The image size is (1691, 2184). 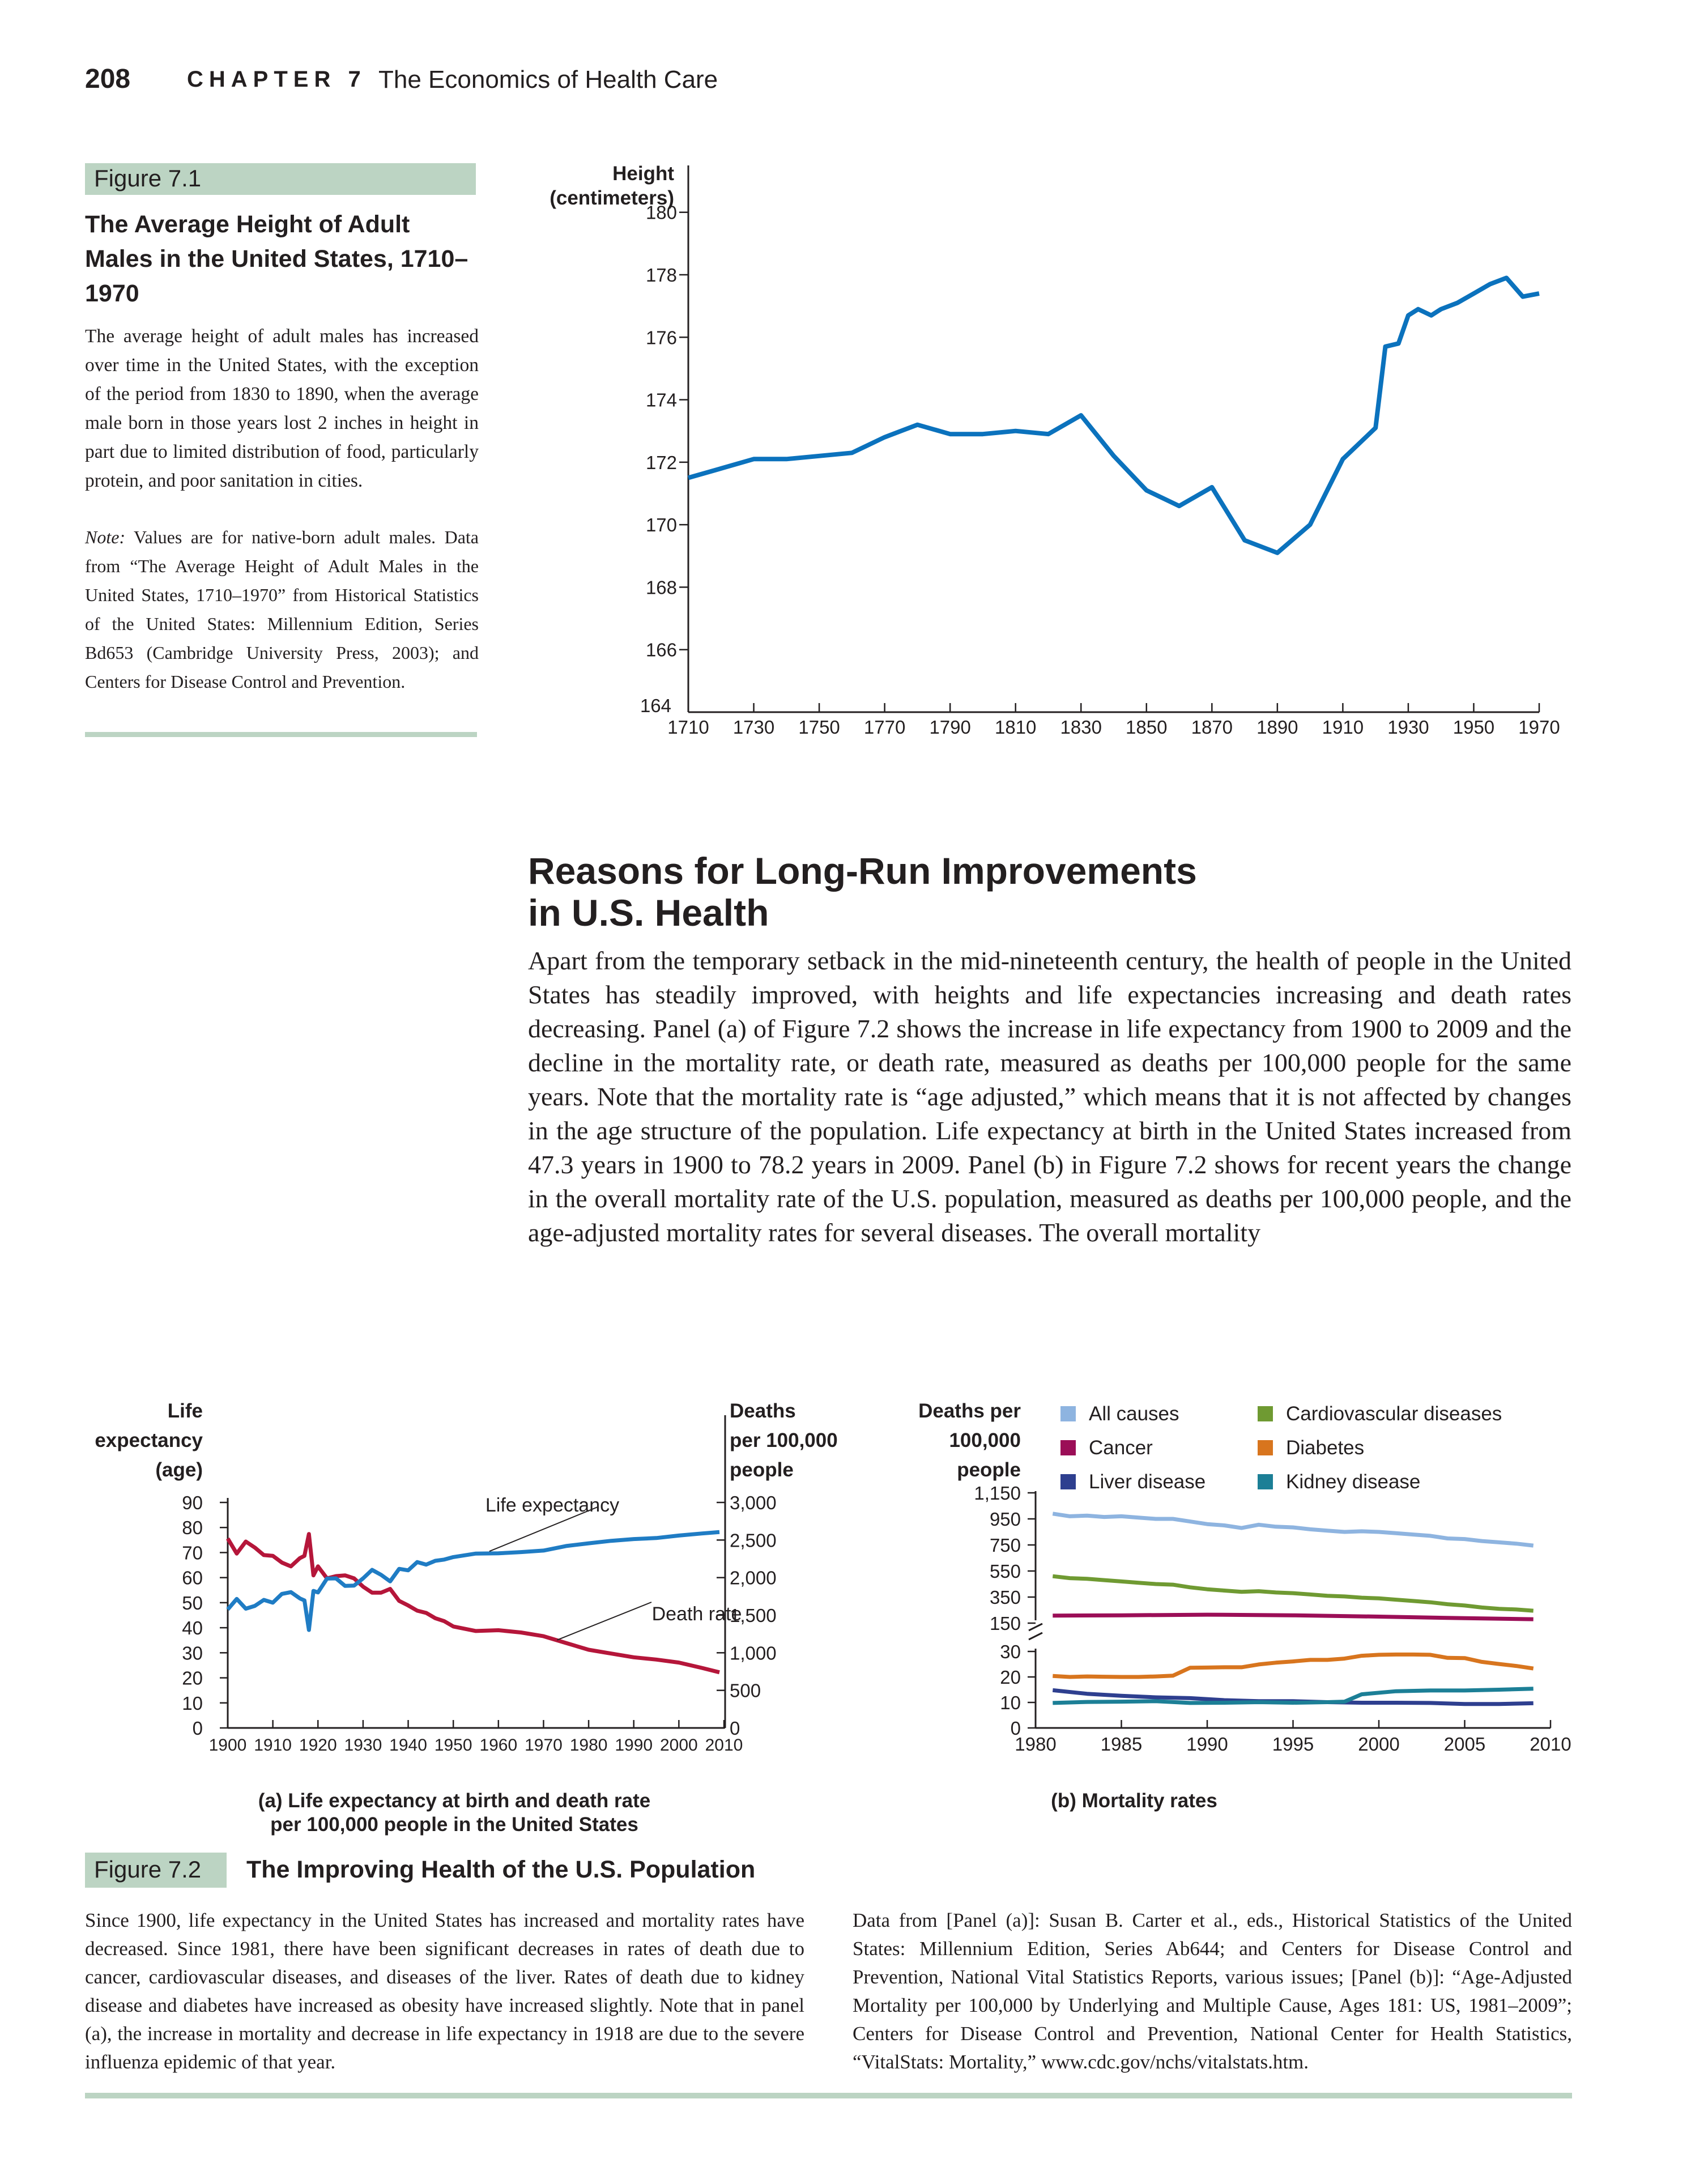 I want to click on chapter-title: The Economics of Health Care, so click(x=548, y=79).